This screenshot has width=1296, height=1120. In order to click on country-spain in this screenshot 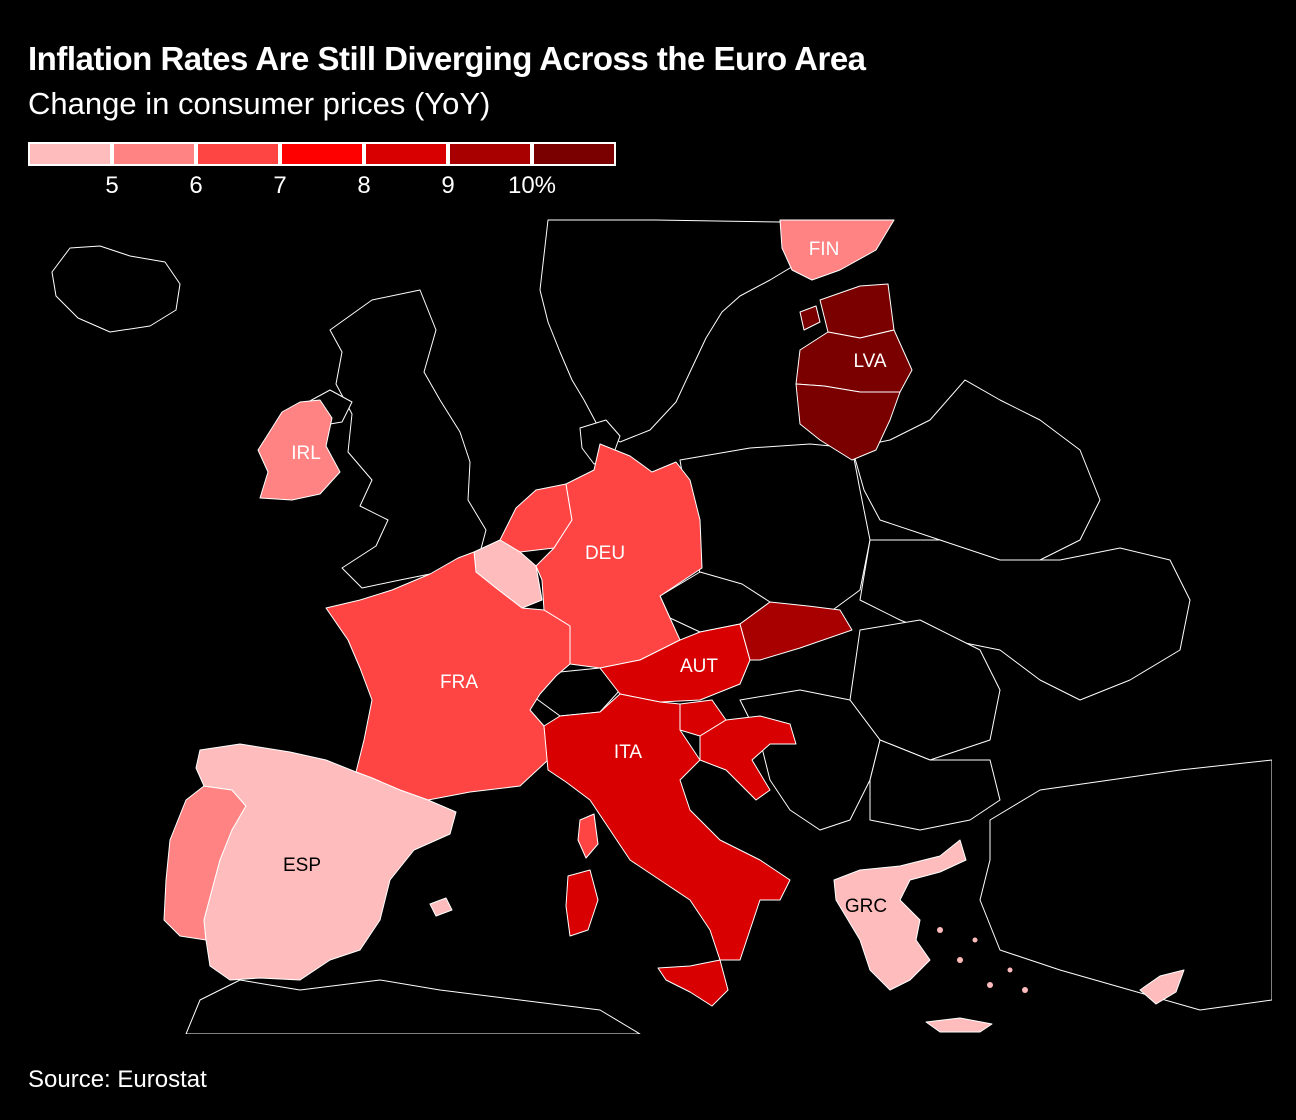, I will do `click(326, 862)`.